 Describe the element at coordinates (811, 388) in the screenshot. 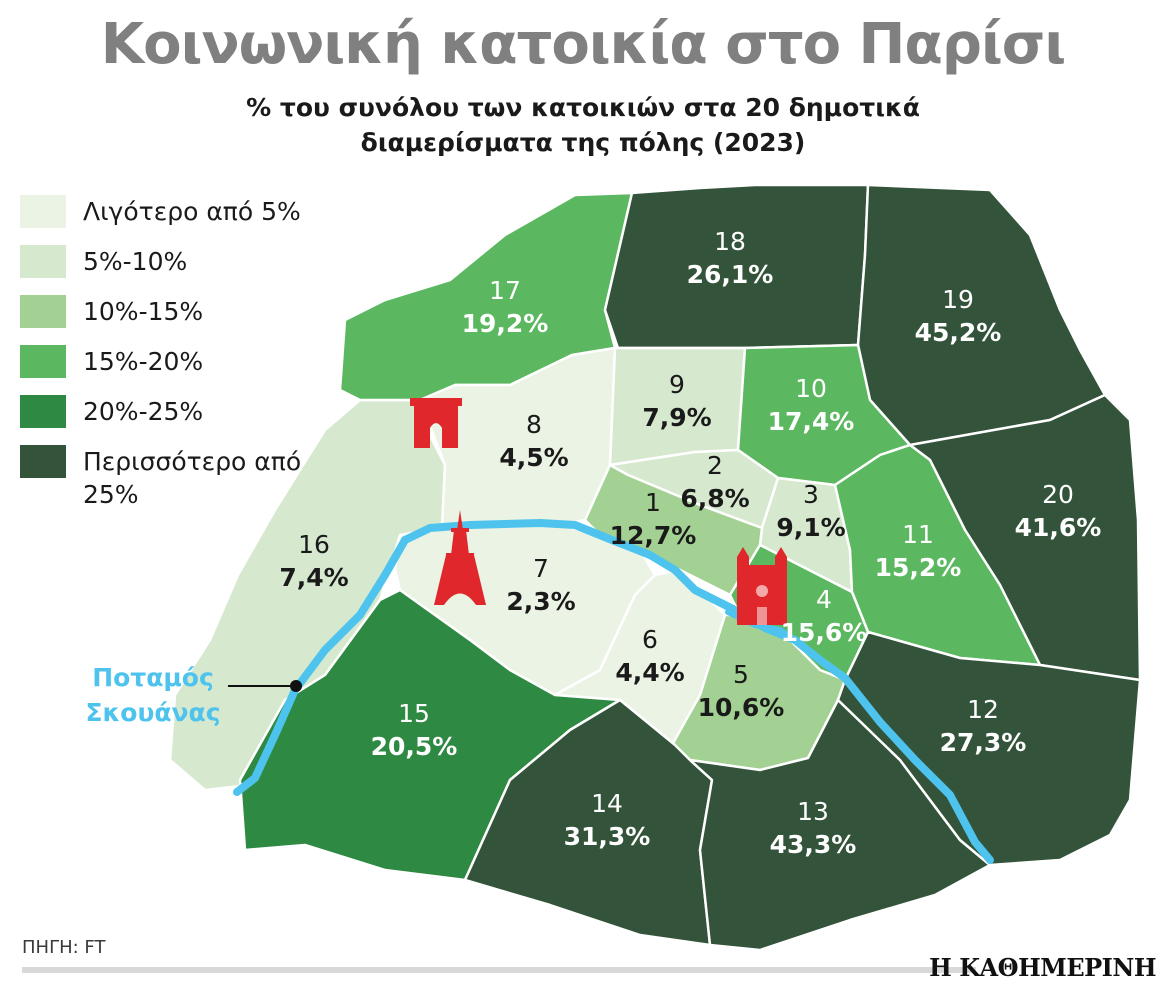

I see `arr-10-number: 10` at that location.